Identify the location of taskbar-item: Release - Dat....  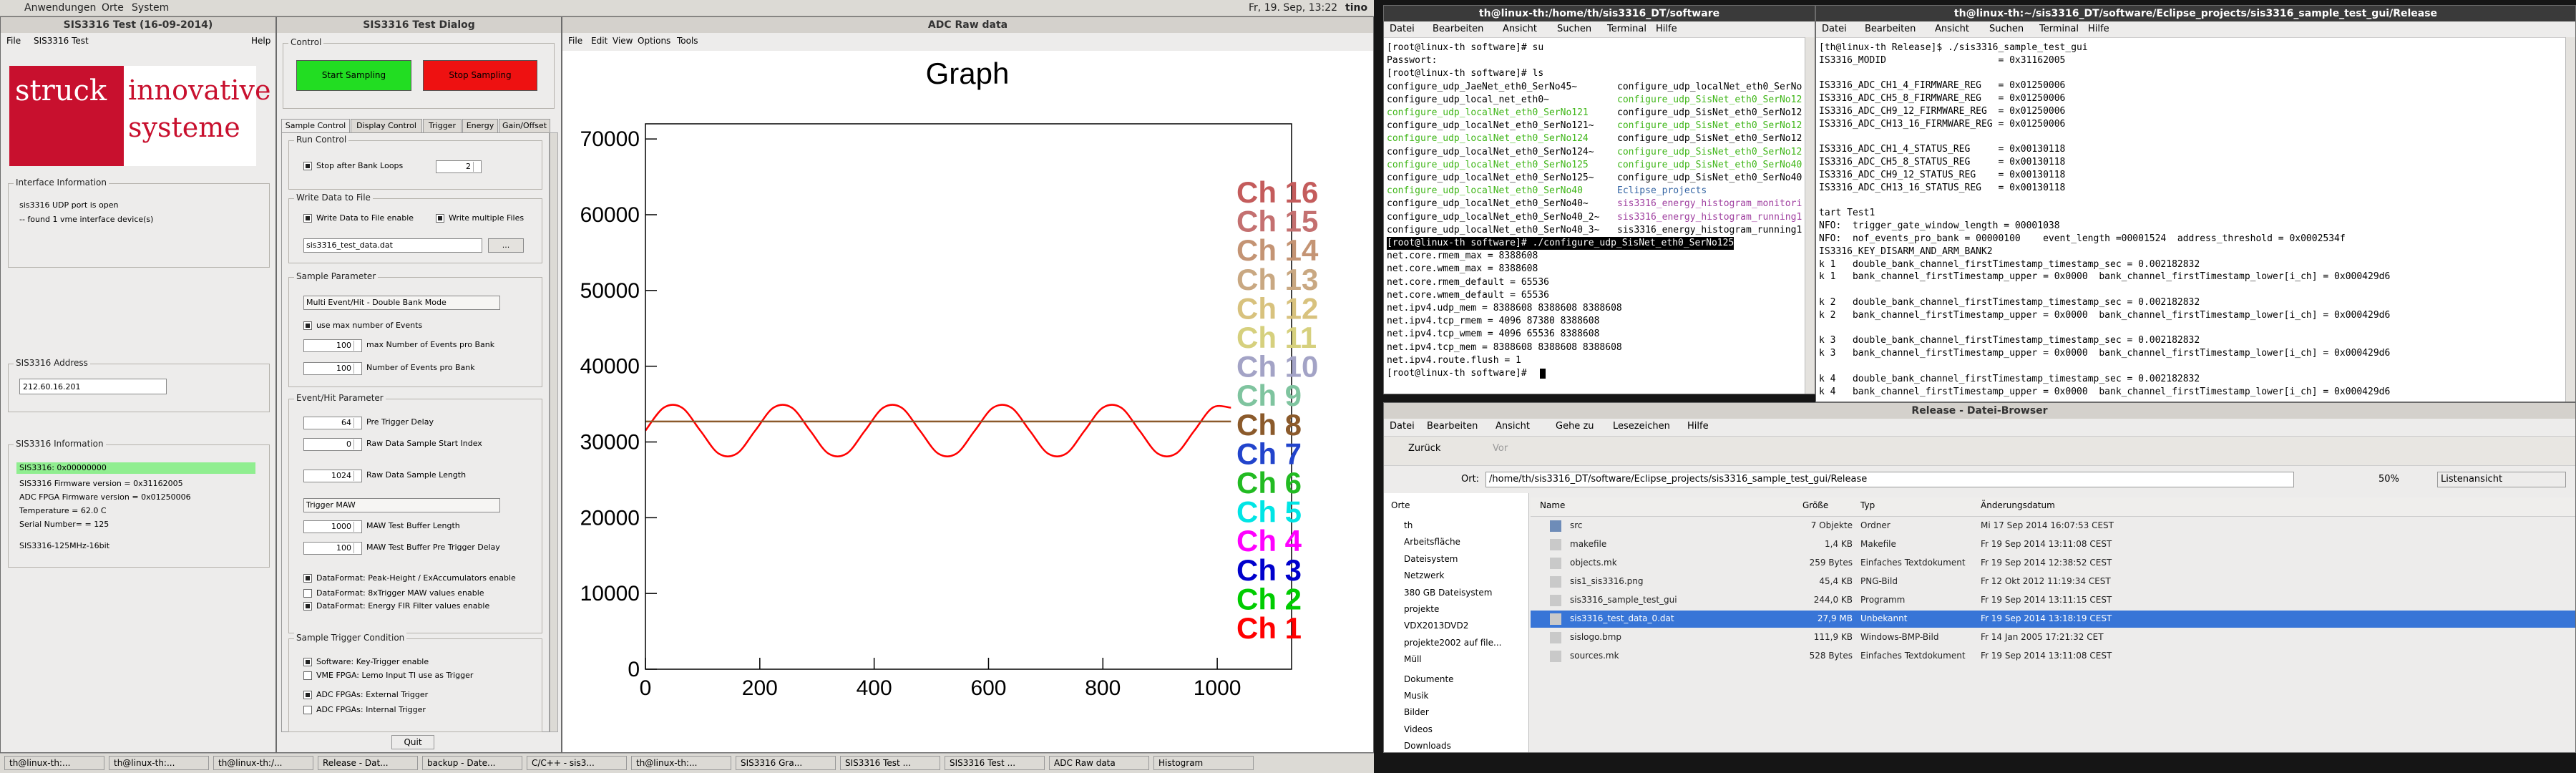
(368, 763).